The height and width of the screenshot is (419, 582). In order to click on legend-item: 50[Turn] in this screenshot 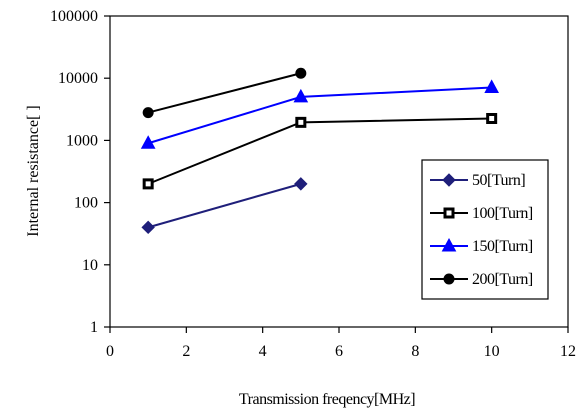, I will do `click(478, 180)`.